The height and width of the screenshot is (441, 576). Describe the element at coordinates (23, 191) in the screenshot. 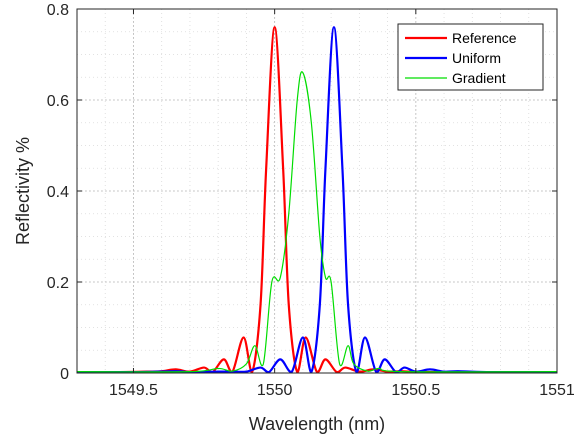

I see `y-axis-title: Reflectivity %` at that location.